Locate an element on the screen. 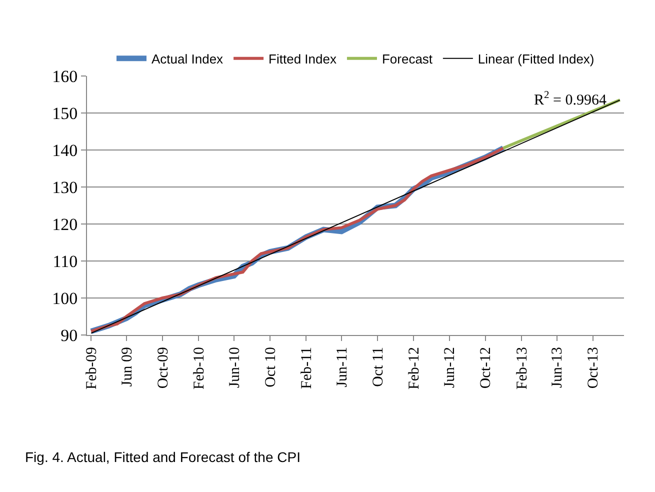  x-tick-label: Feb-12 is located at coordinates (414, 368).